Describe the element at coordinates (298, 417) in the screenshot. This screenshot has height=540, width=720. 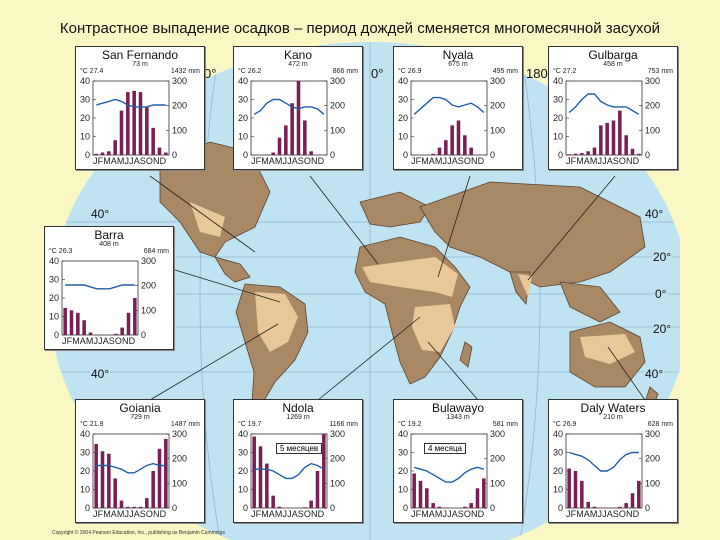
I see `station-altitude: 1269 m` at that location.